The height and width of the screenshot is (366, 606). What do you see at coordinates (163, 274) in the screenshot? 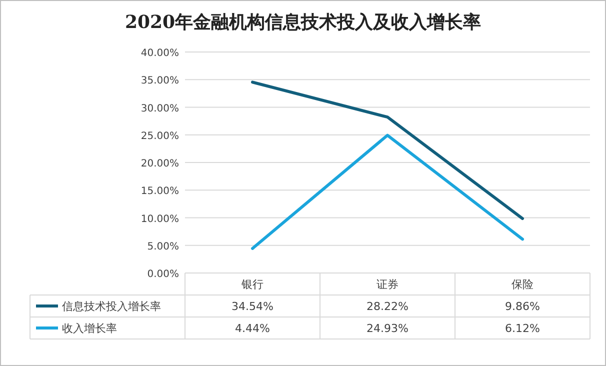
I see `y-tick-label: 0.00%` at bounding box center [163, 274].